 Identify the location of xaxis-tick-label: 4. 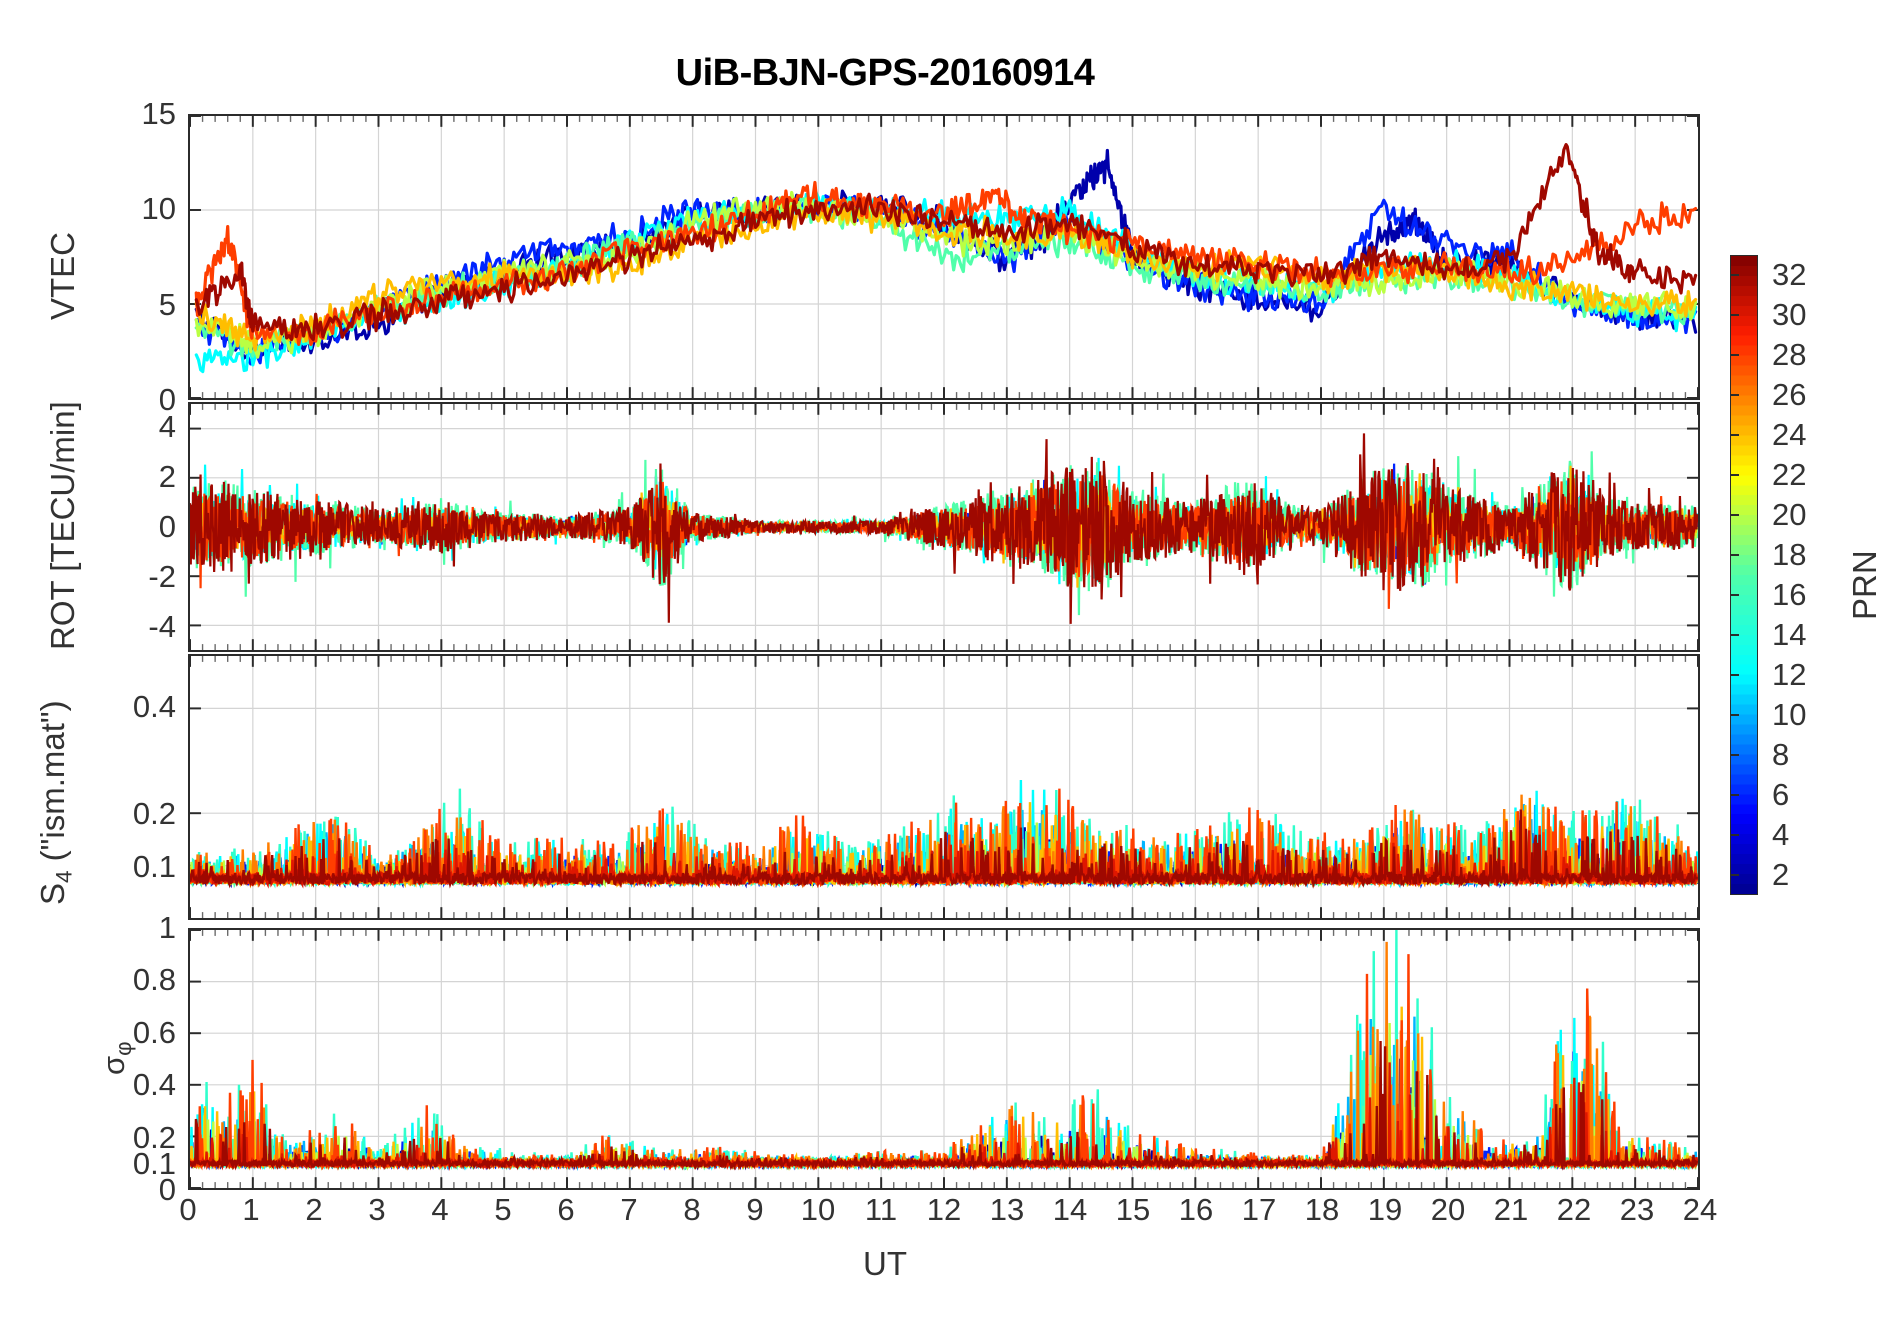
(440, 1209).